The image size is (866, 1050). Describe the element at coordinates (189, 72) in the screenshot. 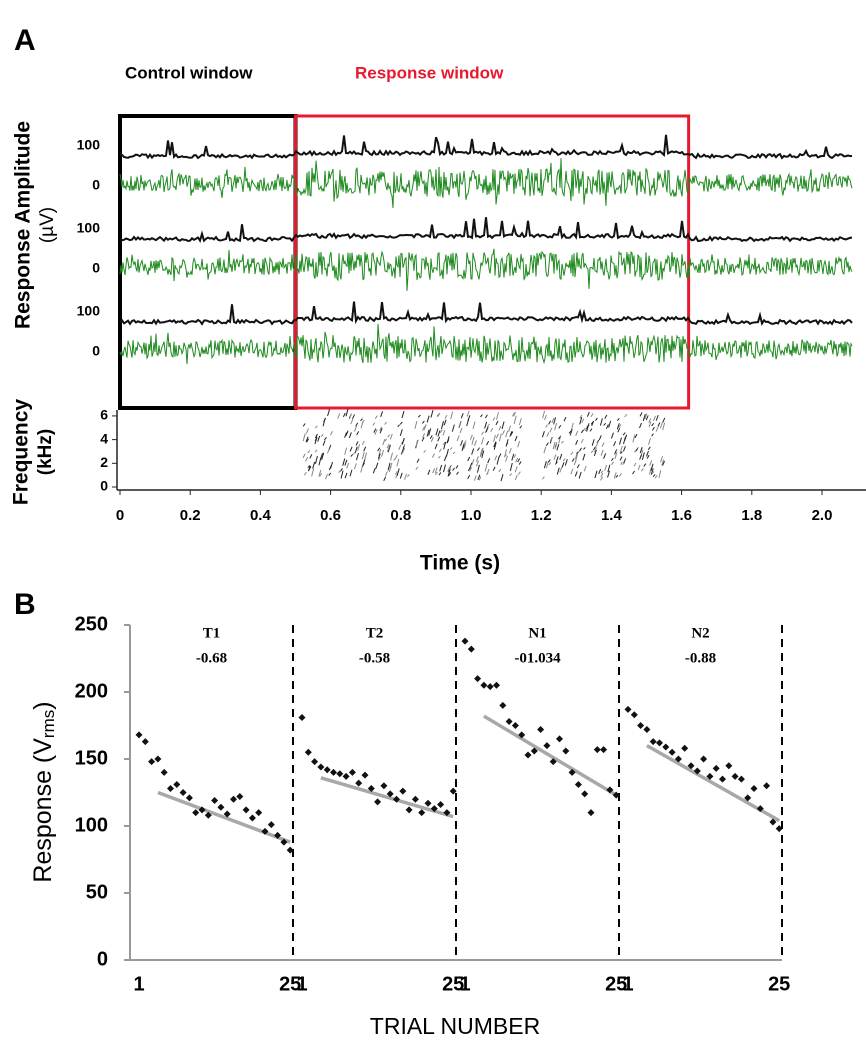

I see `window-label: Control window` at that location.